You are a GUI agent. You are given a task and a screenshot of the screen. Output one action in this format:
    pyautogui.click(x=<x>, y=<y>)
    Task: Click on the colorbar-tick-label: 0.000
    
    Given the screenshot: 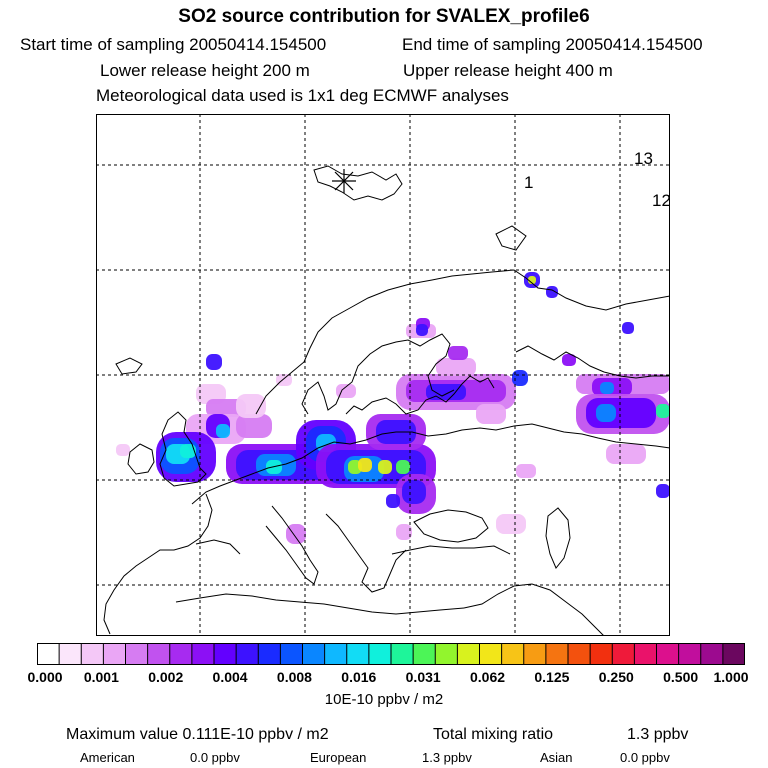 What is the action you would take?
    pyautogui.click(x=45, y=677)
    